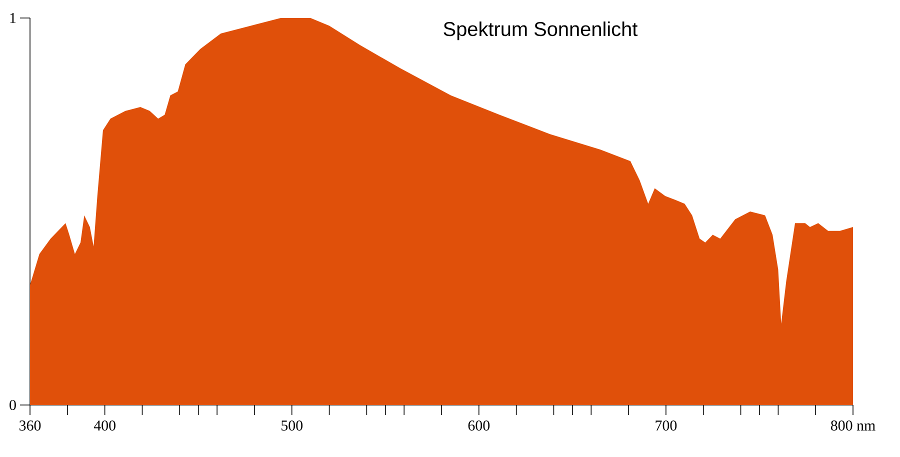 The width and height of the screenshot is (900, 457). What do you see at coordinates (853, 425) in the screenshot?
I see `x-tick-label: 800 nm` at bounding box center [853, 425].